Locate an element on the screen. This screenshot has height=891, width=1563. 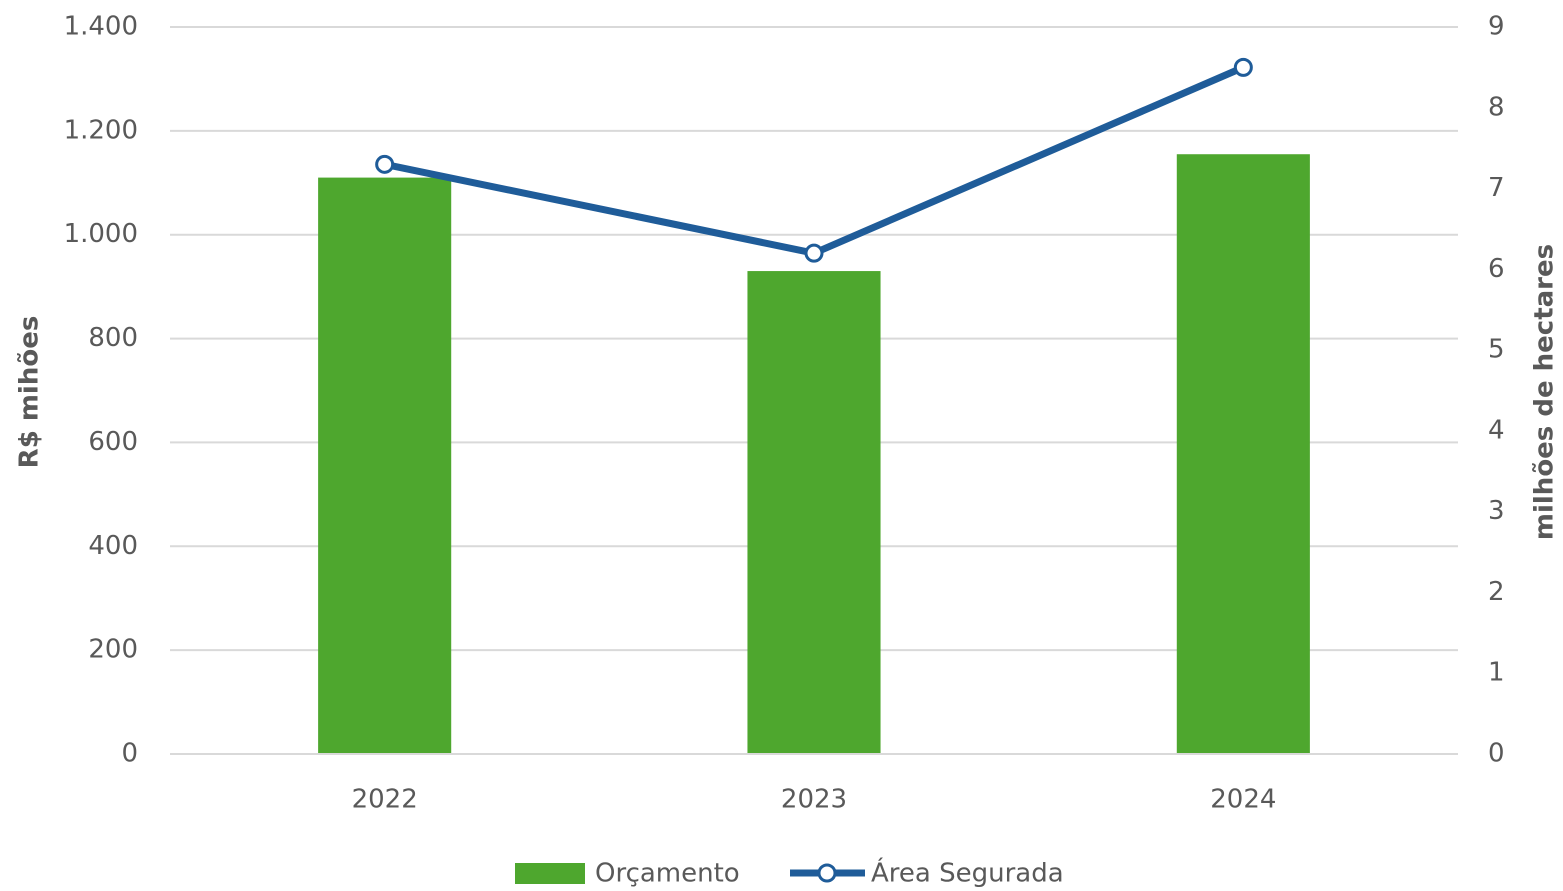
y-tick-label: 1.000 is located at coordinates (101, 234).